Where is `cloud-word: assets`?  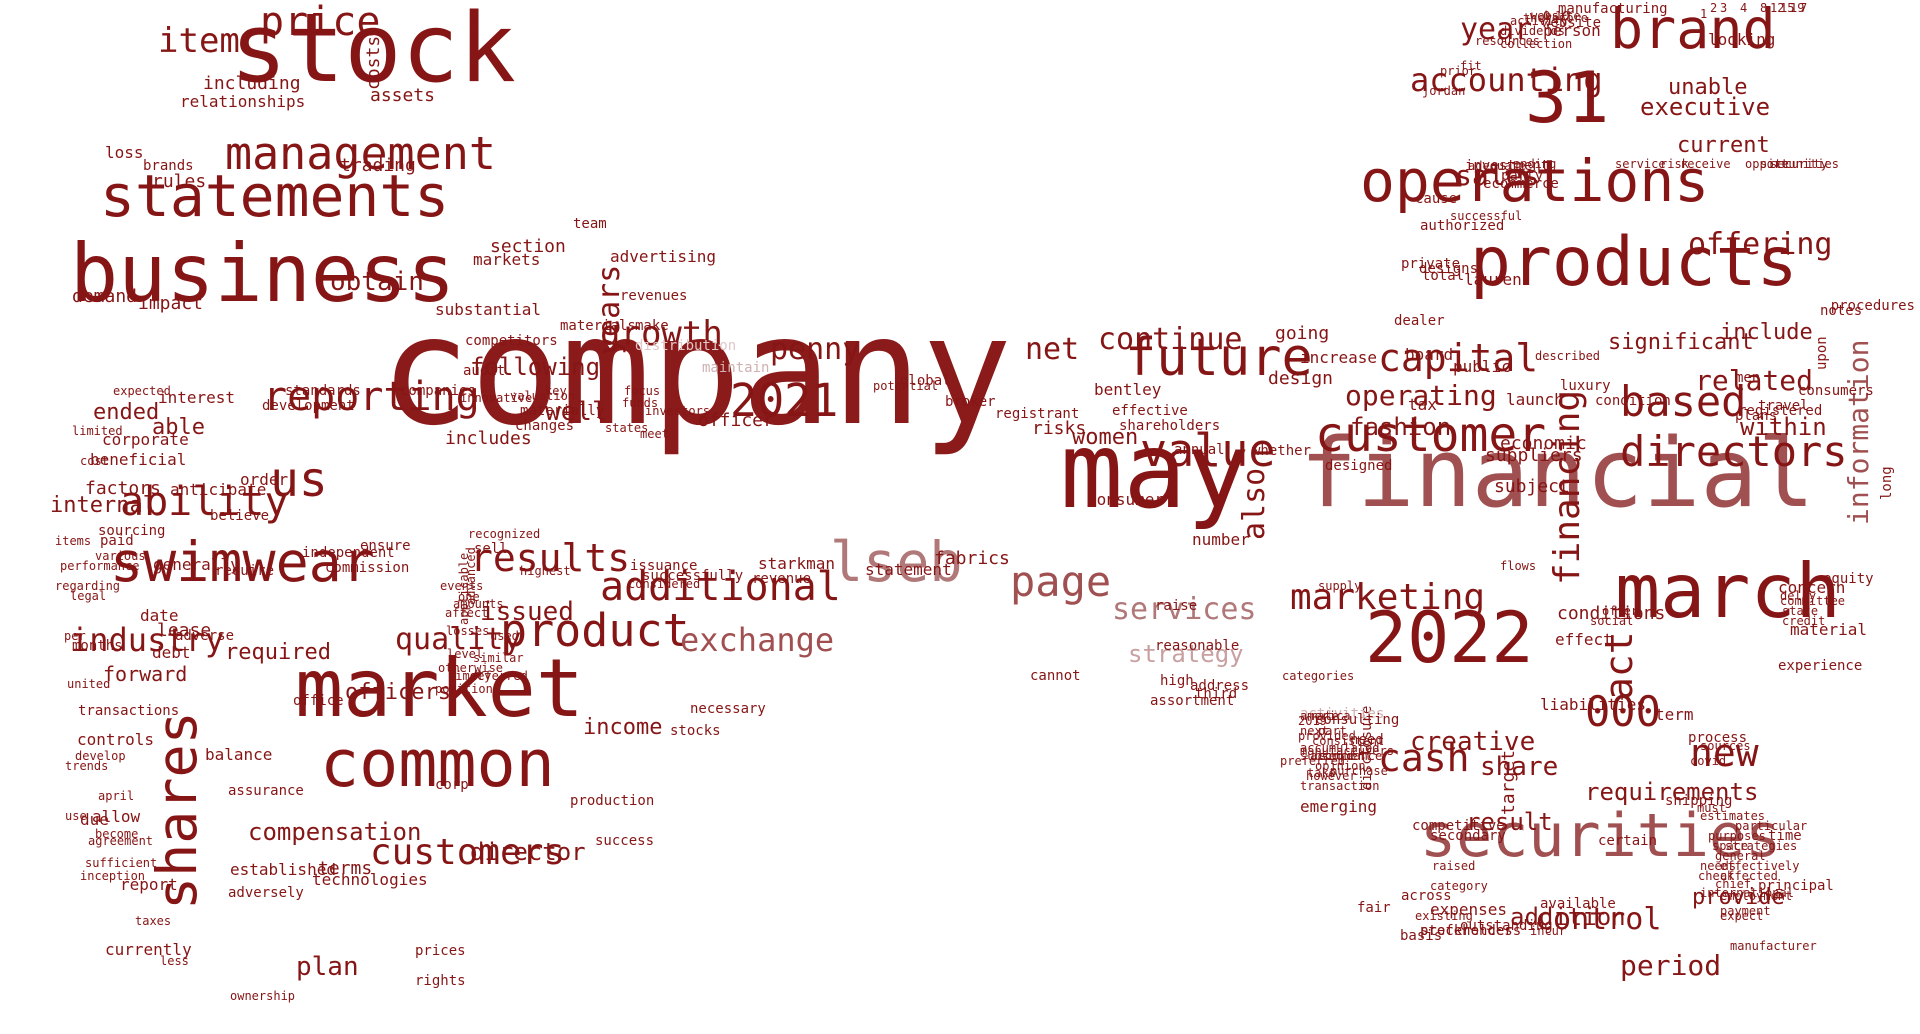
cloud-word: assets is located at coordinates (403, 96).